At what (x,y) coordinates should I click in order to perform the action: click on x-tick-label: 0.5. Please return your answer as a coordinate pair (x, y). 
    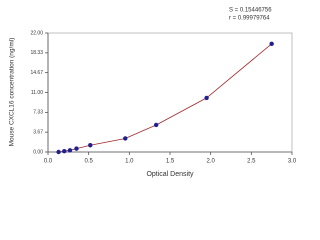
    Looking at the image, I should click on (88, 162).